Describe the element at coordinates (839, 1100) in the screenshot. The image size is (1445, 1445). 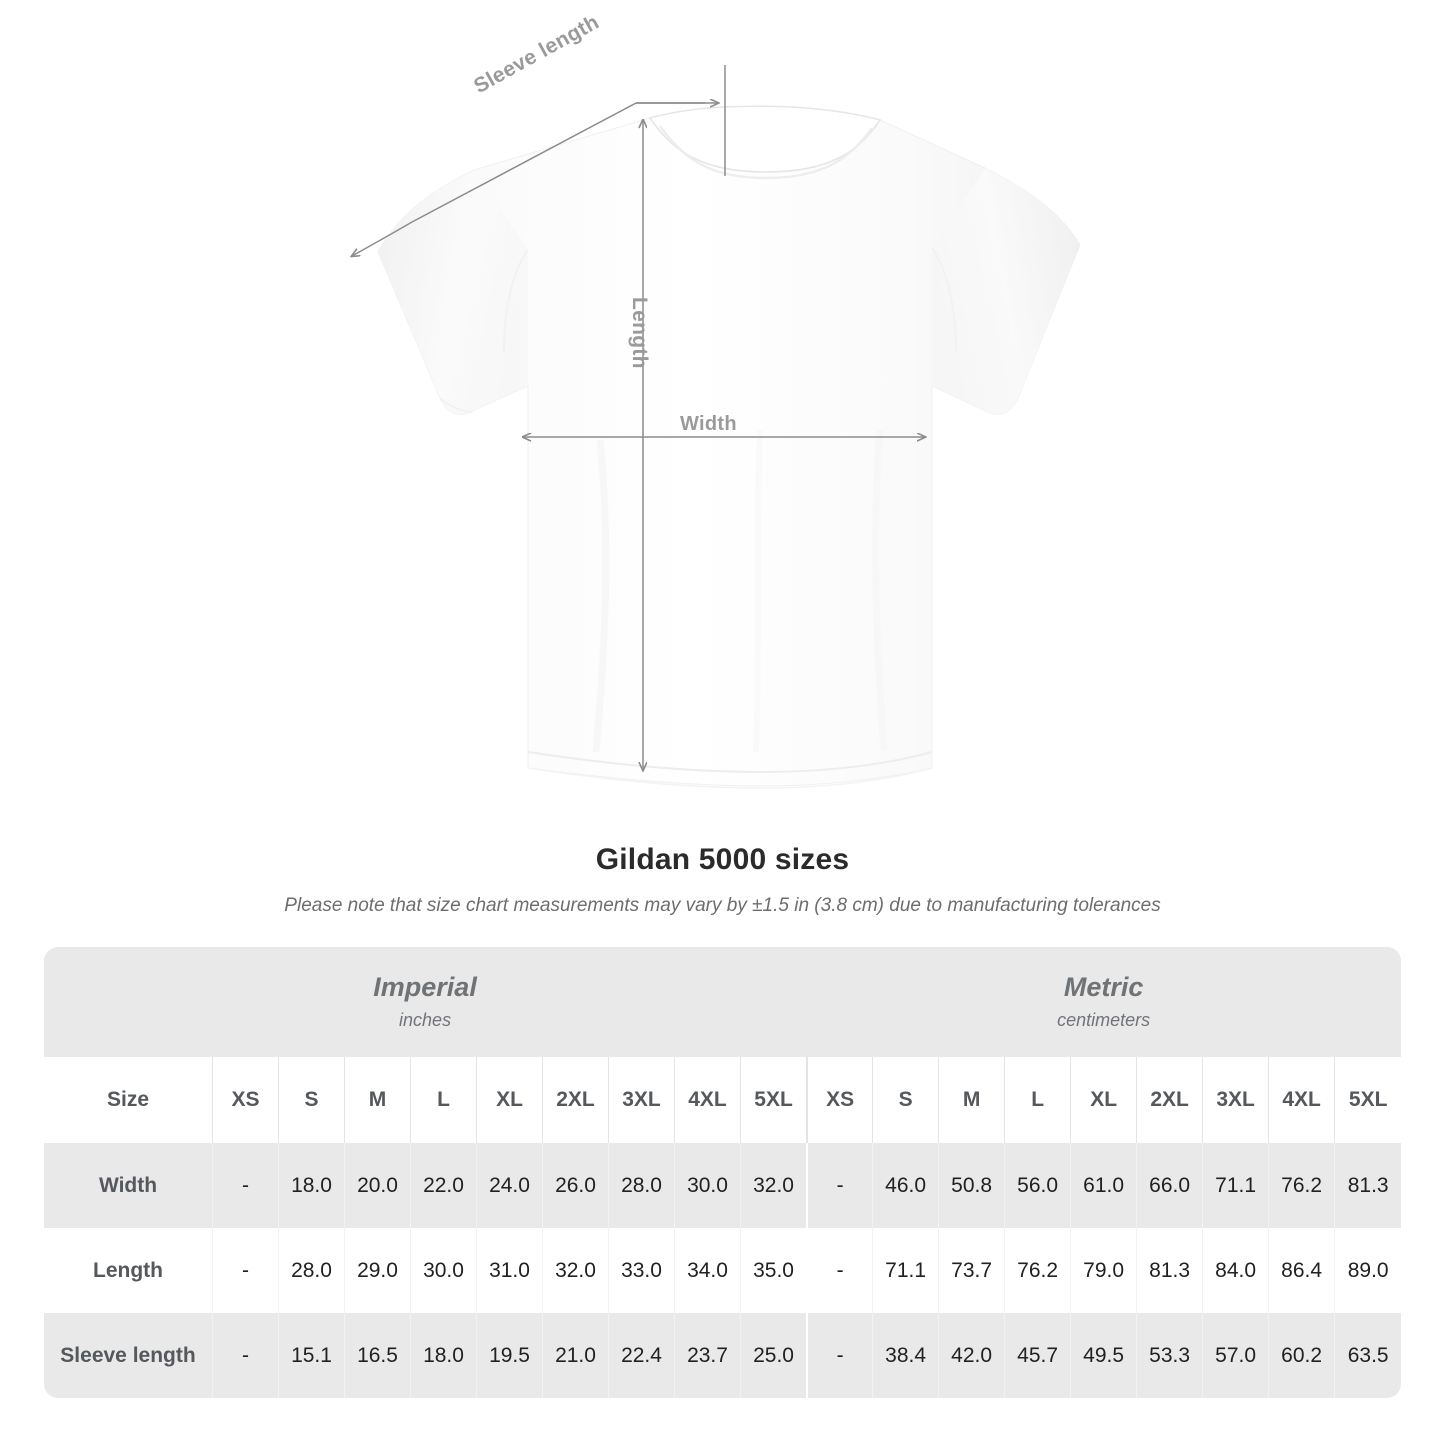
I see `header-metric-xs: XS` at that location.